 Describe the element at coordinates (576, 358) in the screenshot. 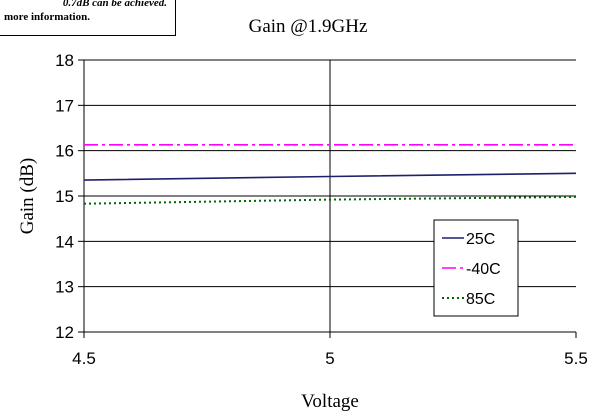

I see `x-tick-label: 5.5` at that location.